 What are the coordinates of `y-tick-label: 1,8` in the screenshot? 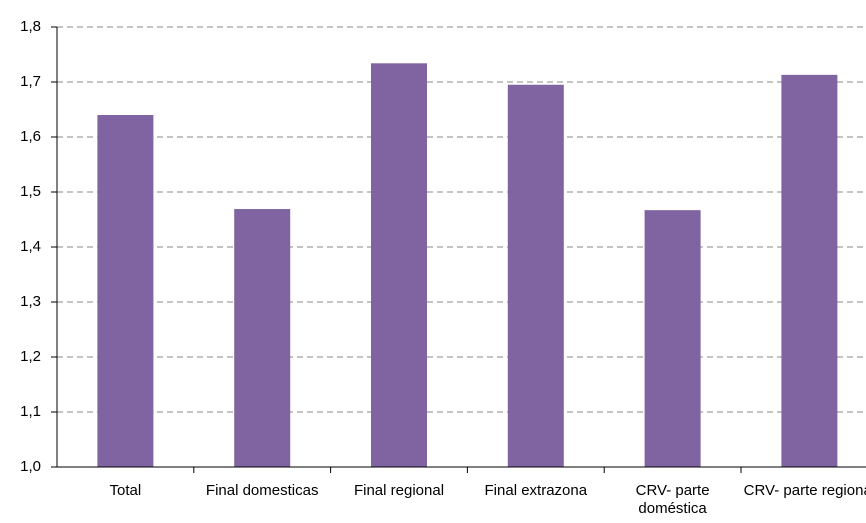 It's located at (30, 26).